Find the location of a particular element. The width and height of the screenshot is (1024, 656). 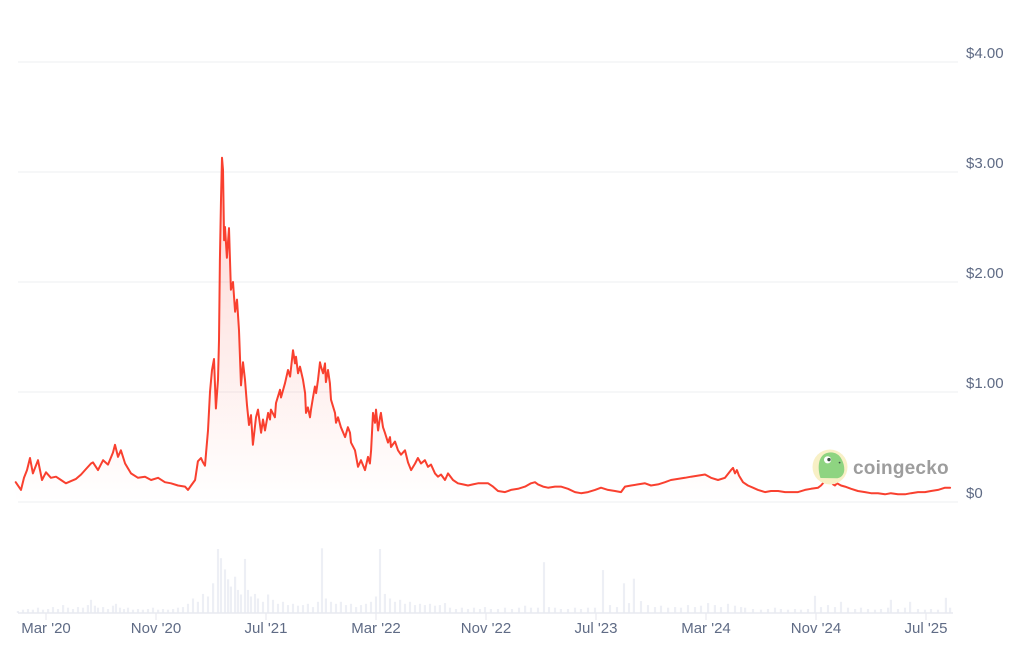

volume-bars is located at coordinates (484, 580).